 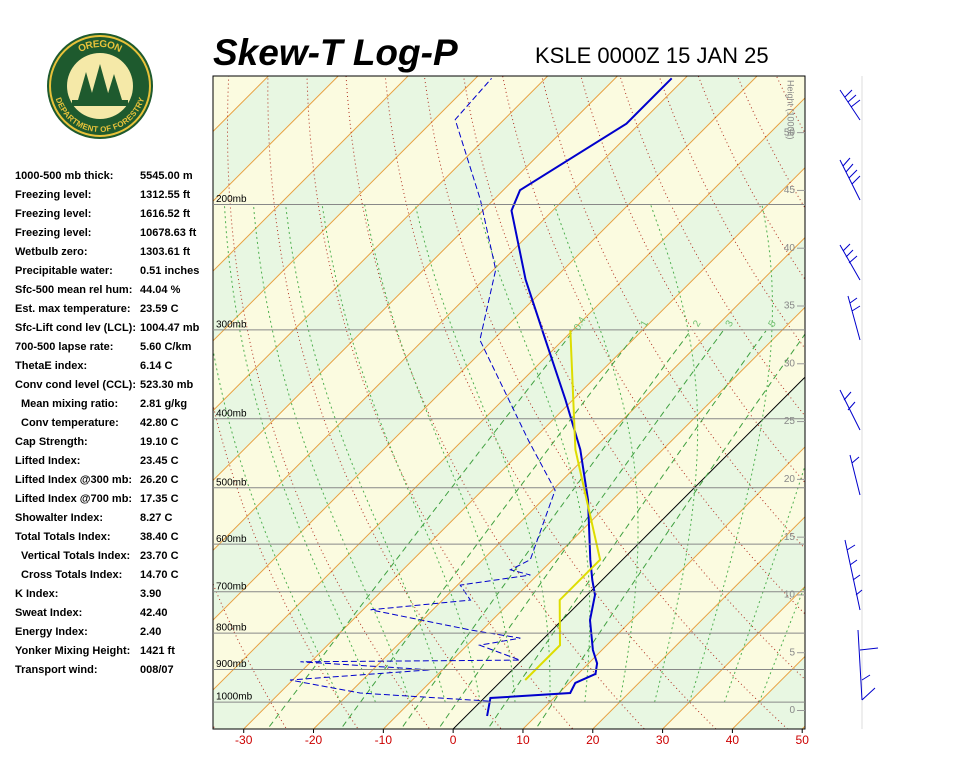 I want to click on pressure-label: 1000mb, so click(x=234, y=697).